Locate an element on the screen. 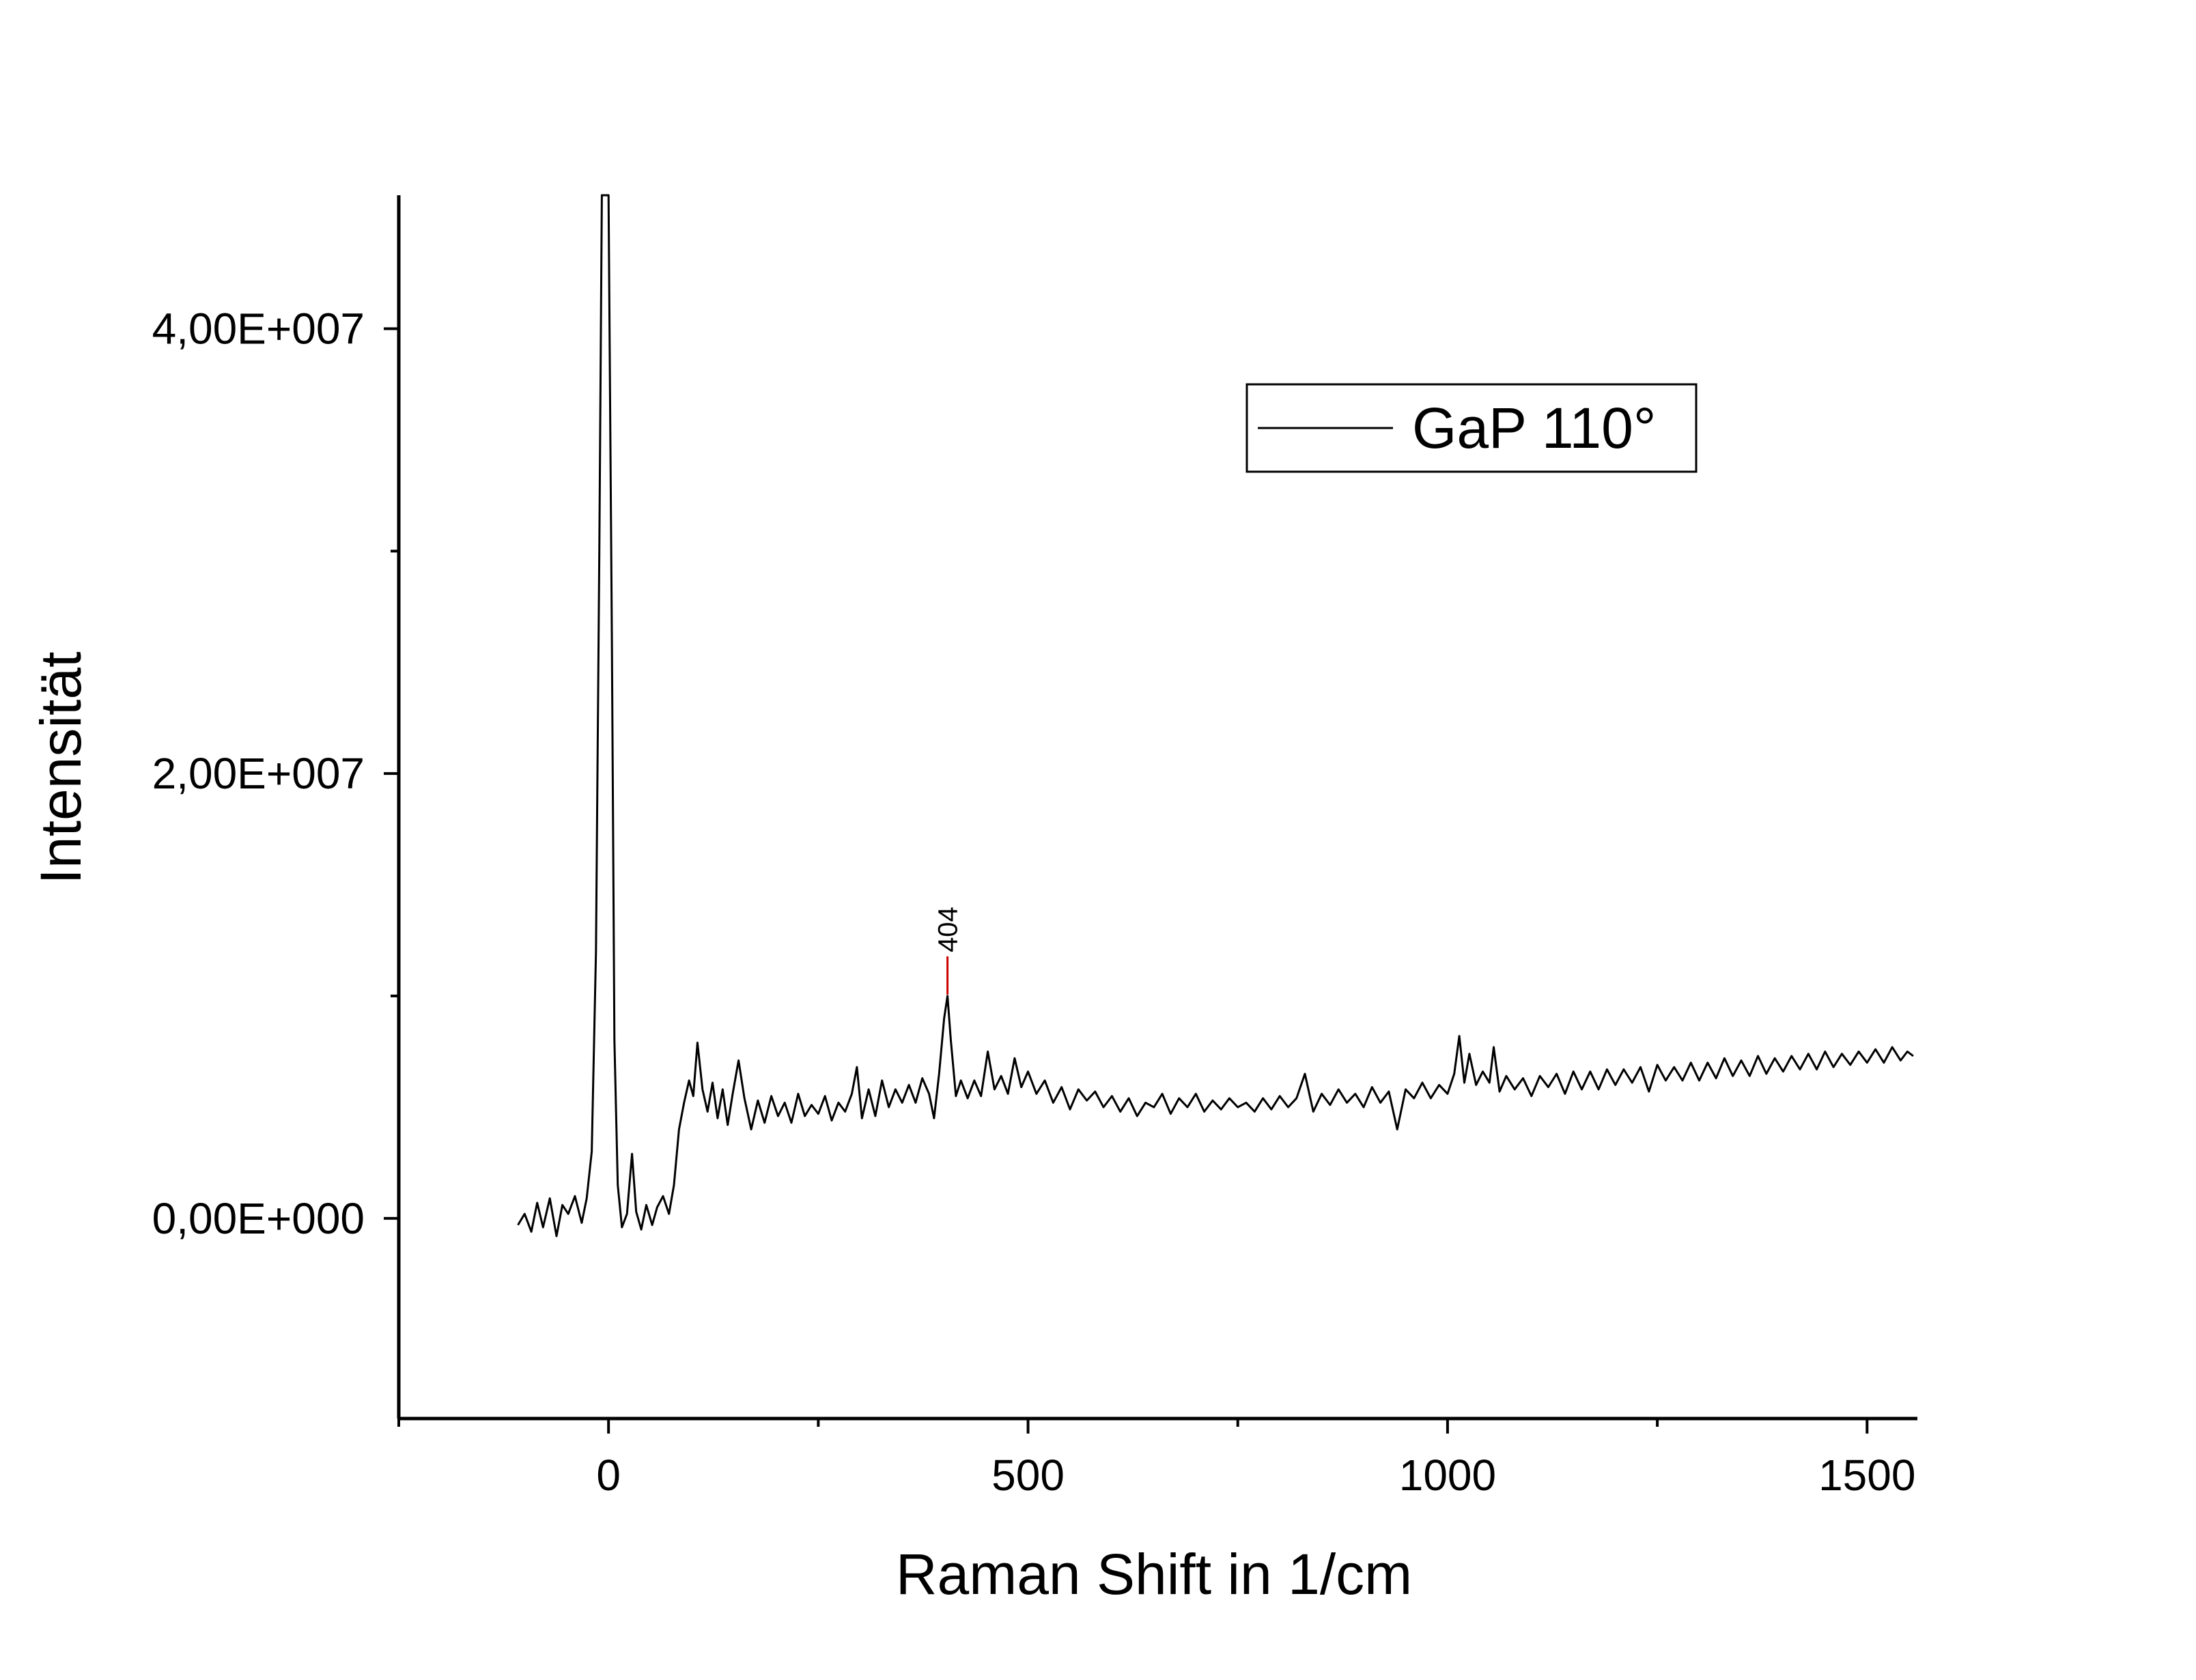 This screenshot has width=2196, height=1680. x-tick-label: 500 is located at coordinates (1028, 1475).